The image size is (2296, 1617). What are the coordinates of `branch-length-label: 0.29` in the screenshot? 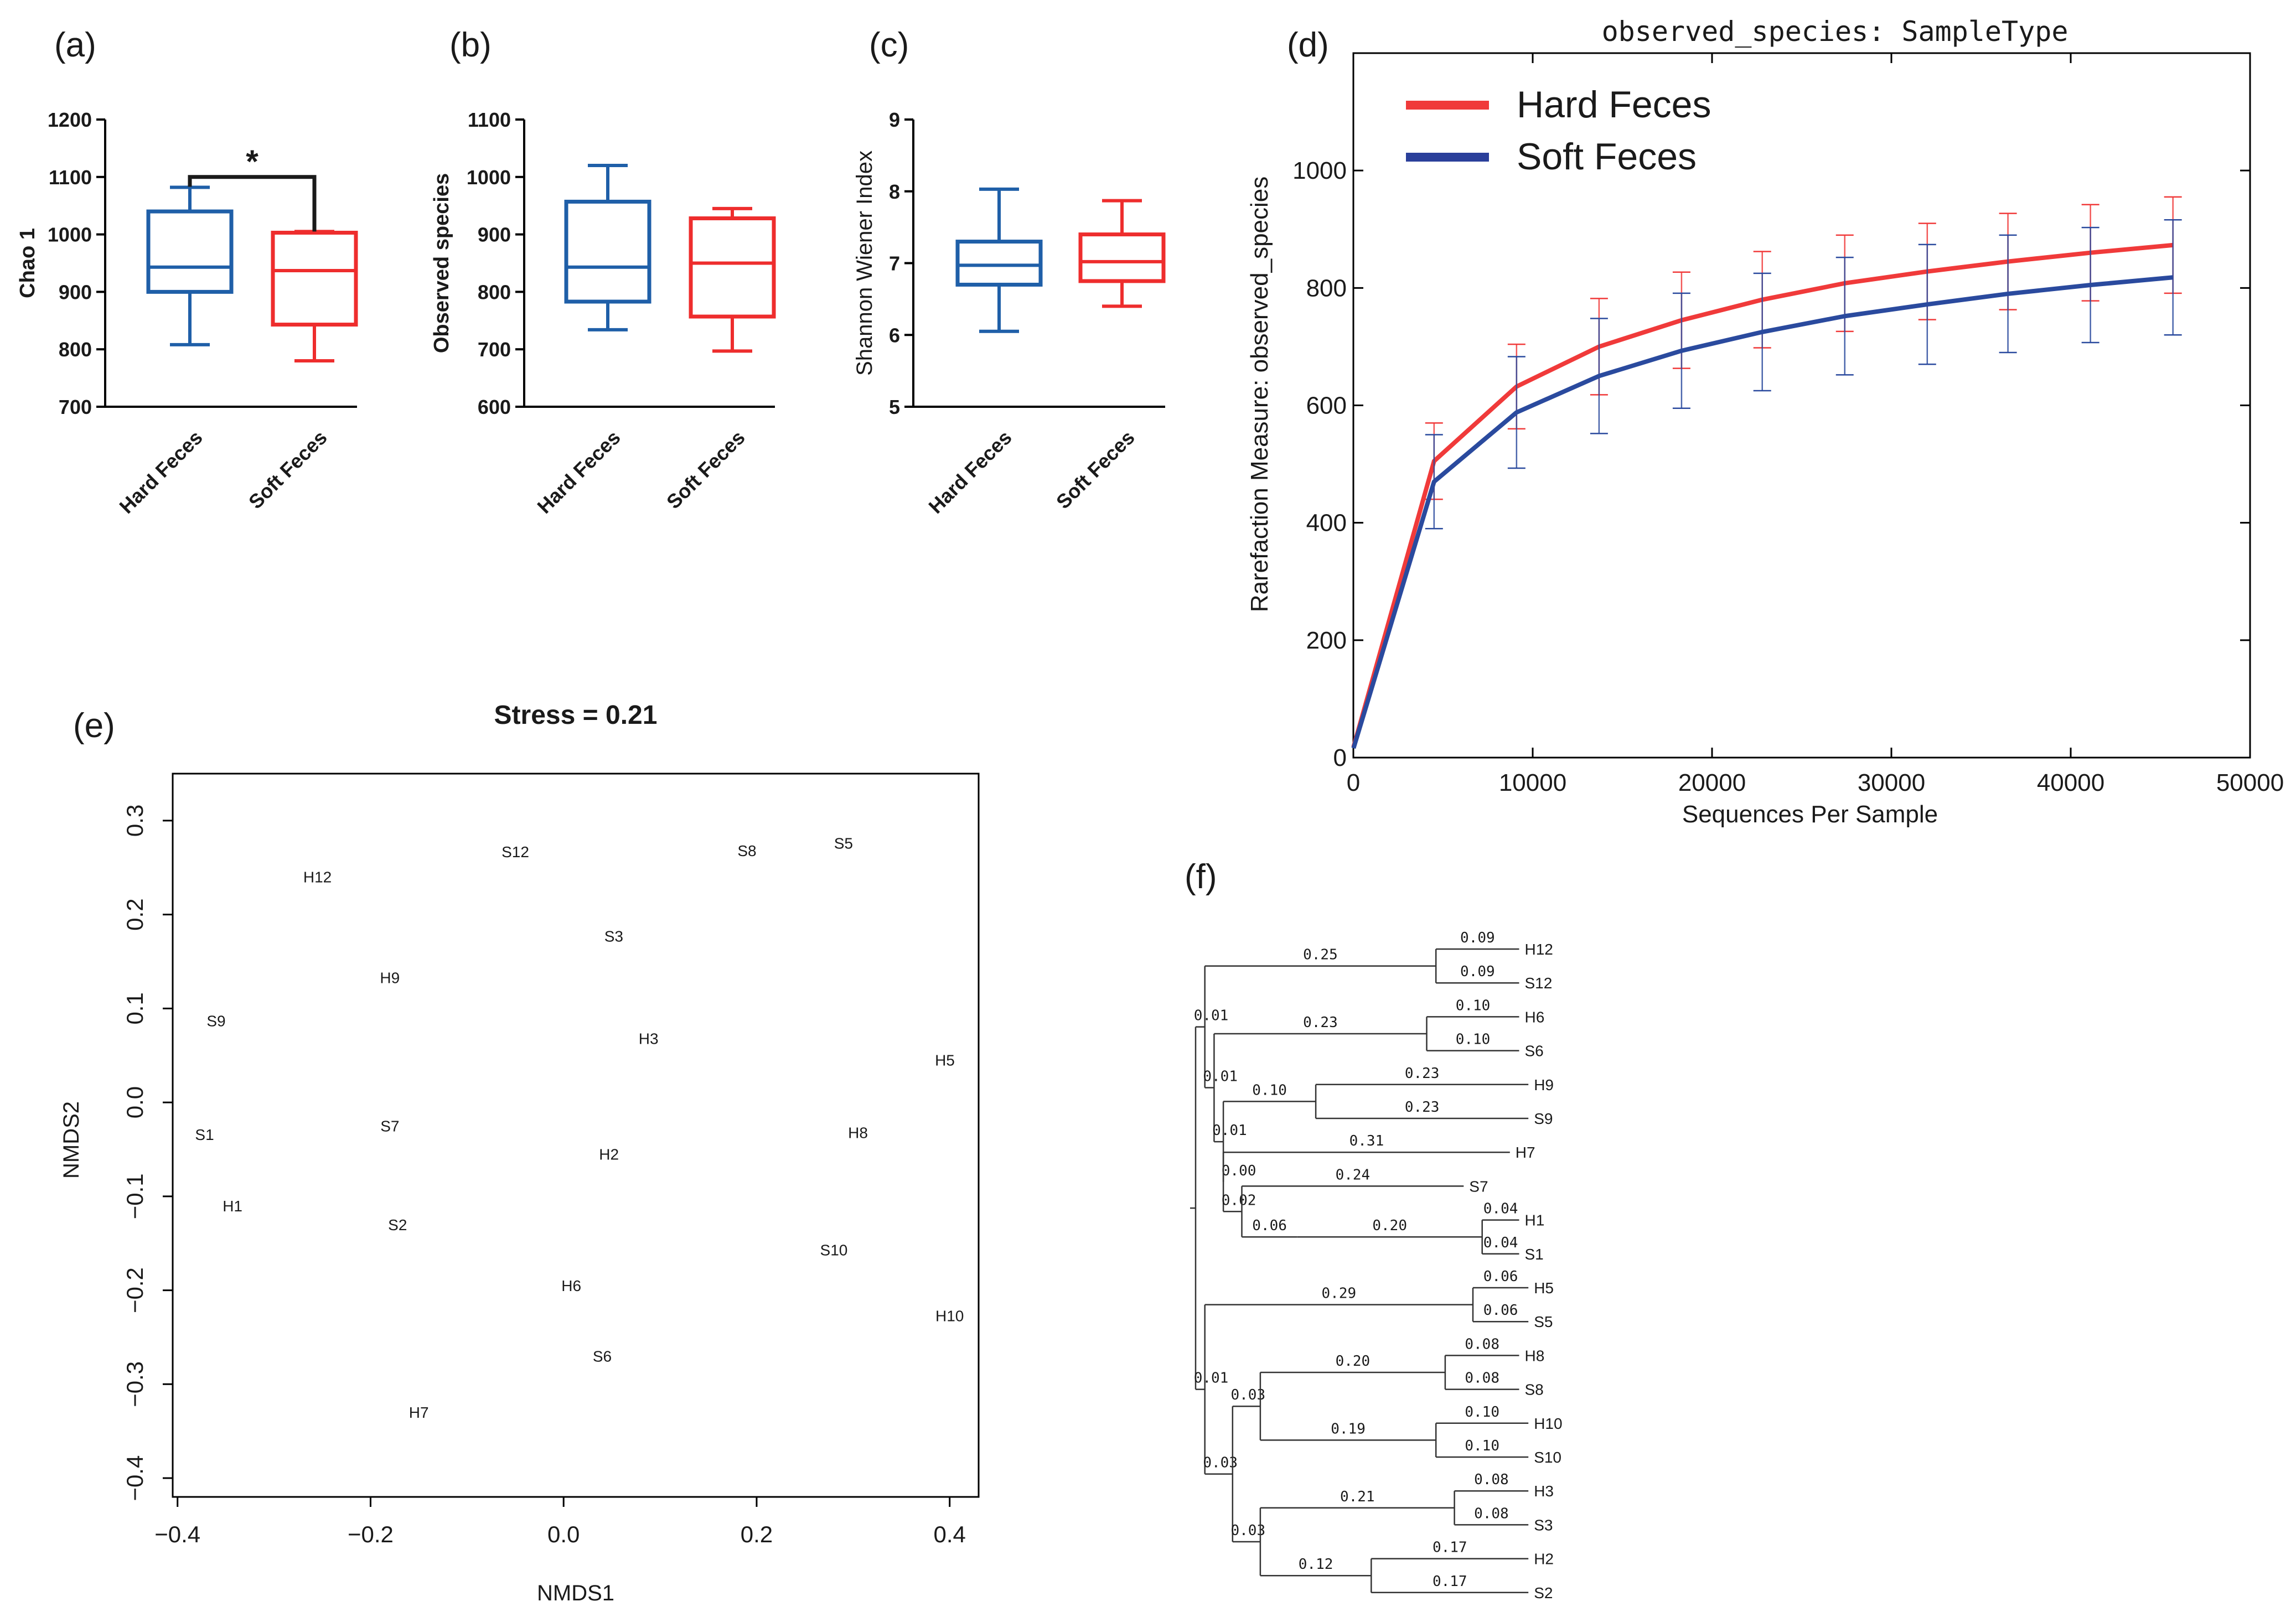 It's located at (1339, 1294).